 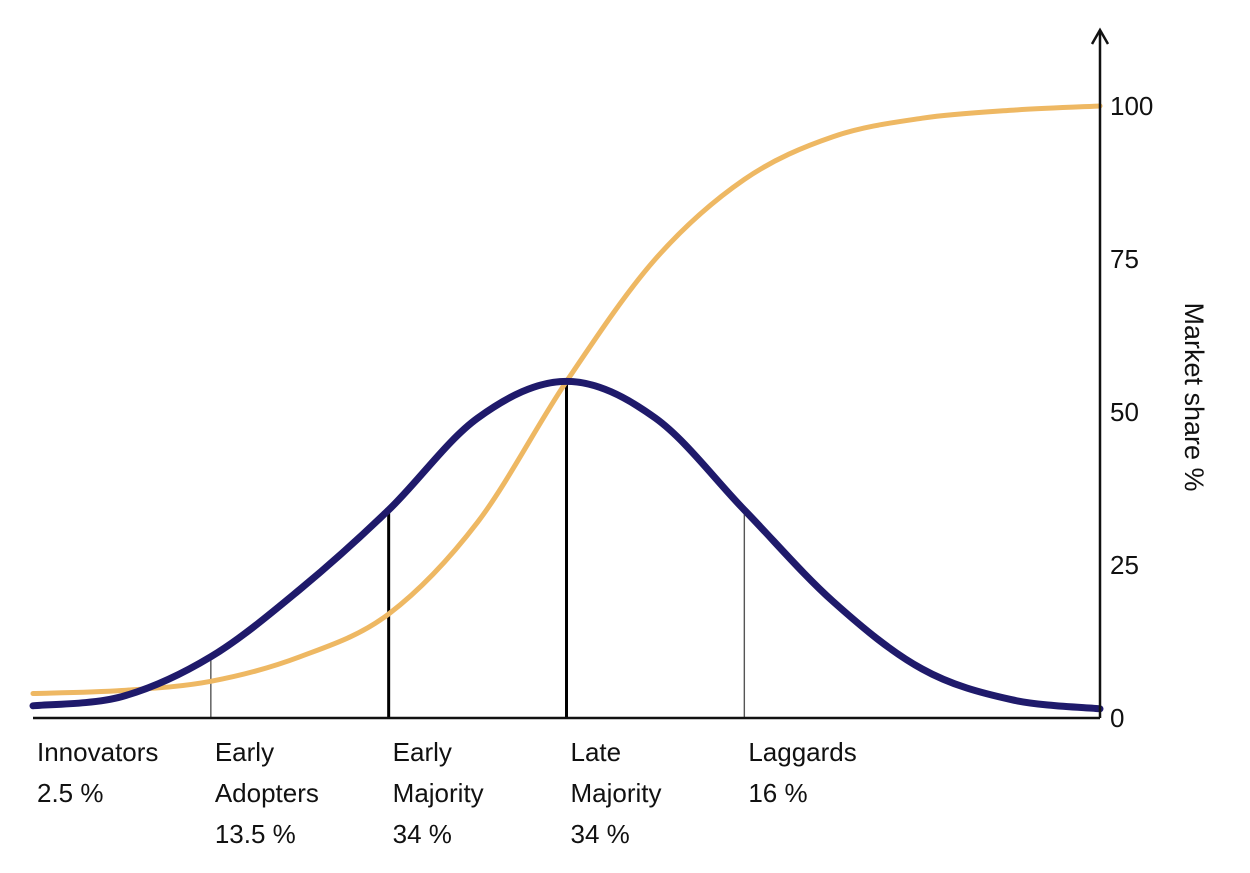 What do you see at coordinates (1100, 36) in the screenshot?
I see `y-axis-arrow-icon` at bounding box center [1100, 36].